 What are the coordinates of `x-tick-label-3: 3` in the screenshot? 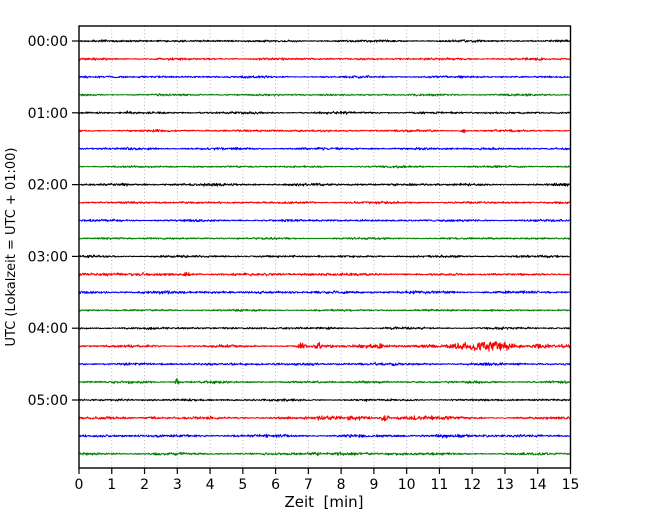 It's located at (177, 485).